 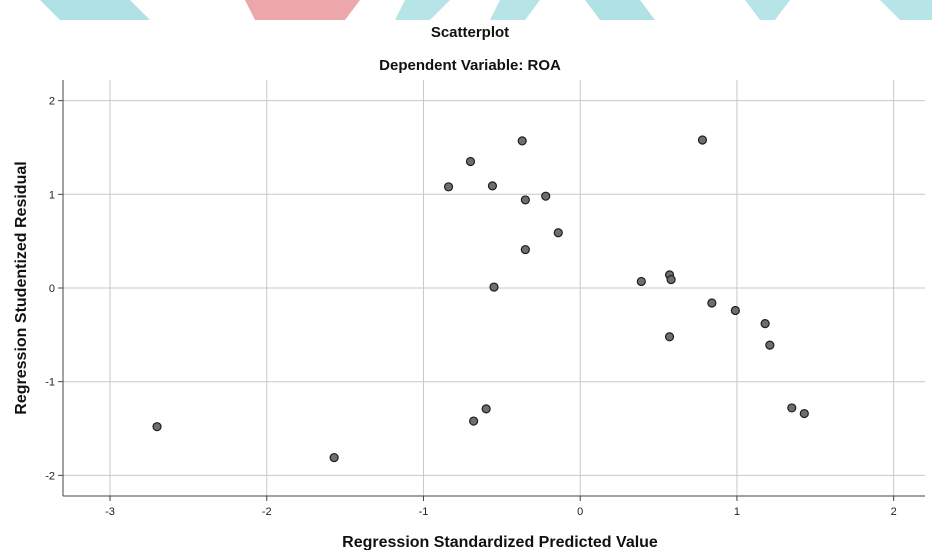 I want to click on x-tick-label: -2, so click(x=267, y=512).